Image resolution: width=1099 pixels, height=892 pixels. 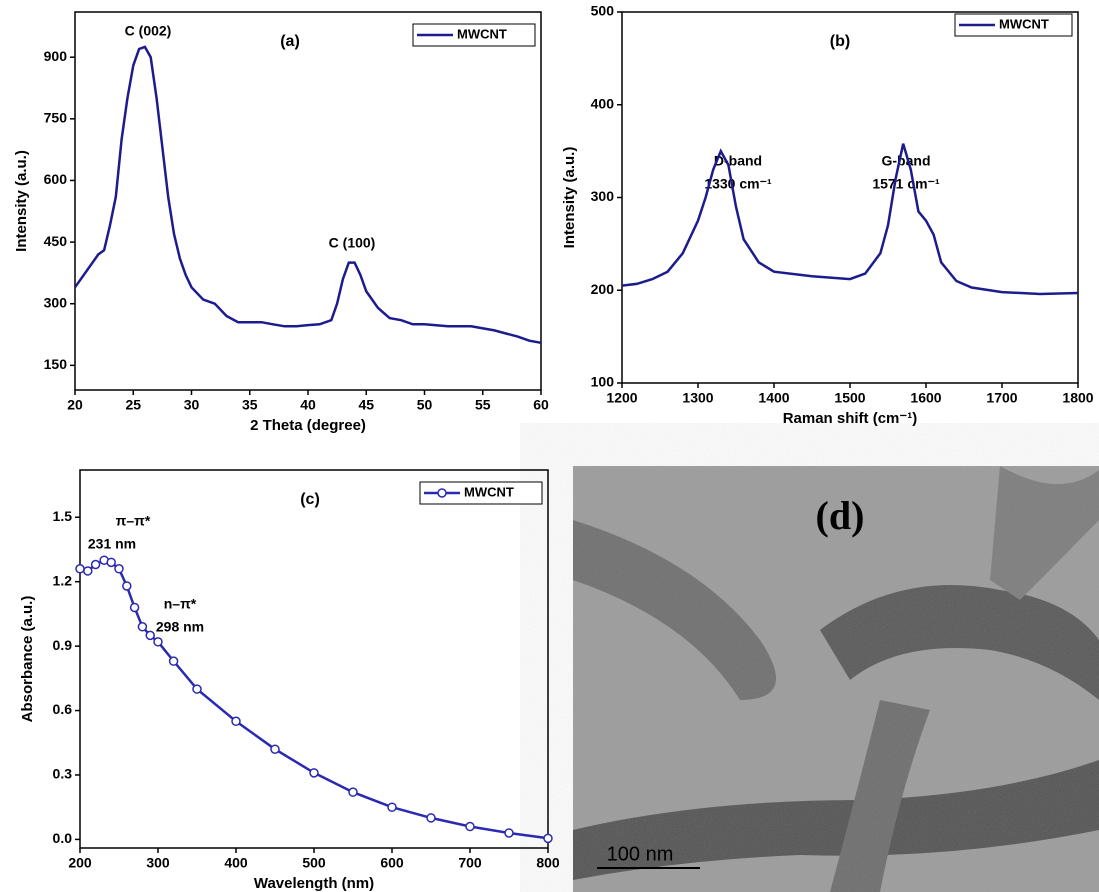 I want to click on x-axis-label: 2 Theta (degree), so click(x=308, y=425).